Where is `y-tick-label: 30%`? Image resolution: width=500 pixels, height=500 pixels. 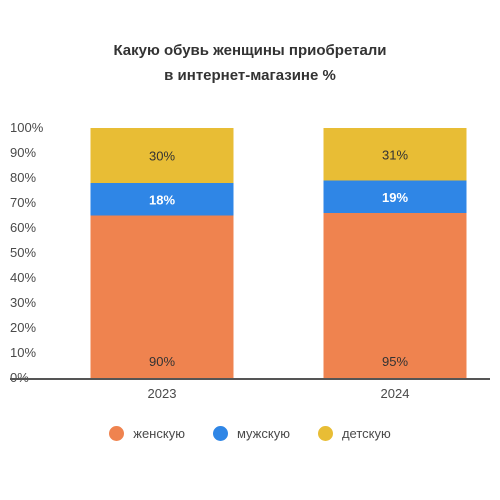
y-tick-label: 30% is located at coordinates (23, 302).